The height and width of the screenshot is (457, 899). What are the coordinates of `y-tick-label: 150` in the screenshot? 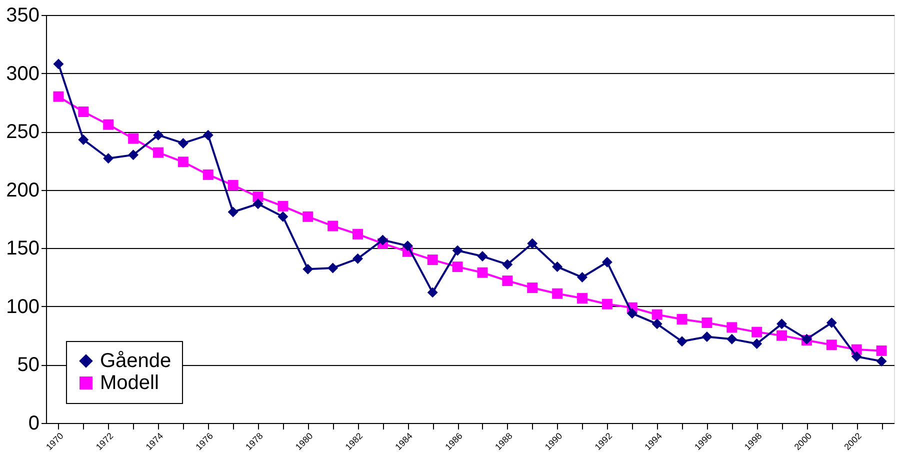 It's located at (23, 249).